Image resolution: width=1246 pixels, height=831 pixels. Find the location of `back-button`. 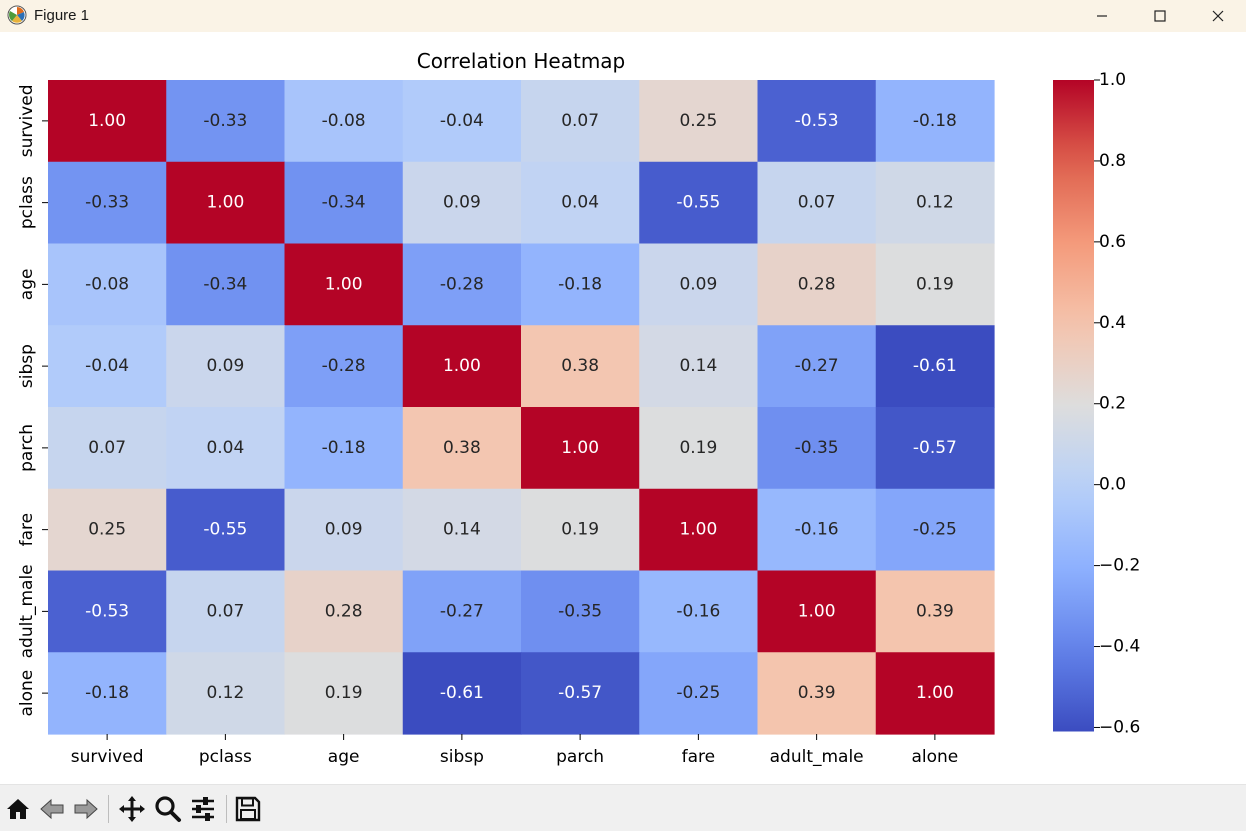

back-button is located at coordinates (52, 809).